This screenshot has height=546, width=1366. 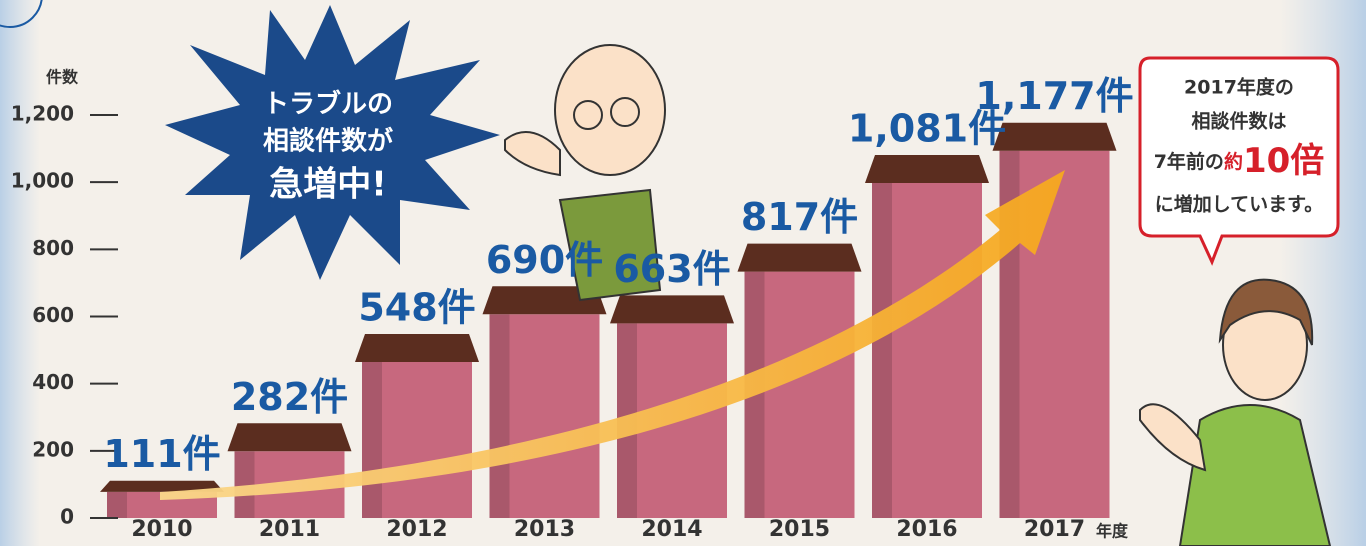 I want to click on x-tick-label: 2010, so click(x=161, y=529).